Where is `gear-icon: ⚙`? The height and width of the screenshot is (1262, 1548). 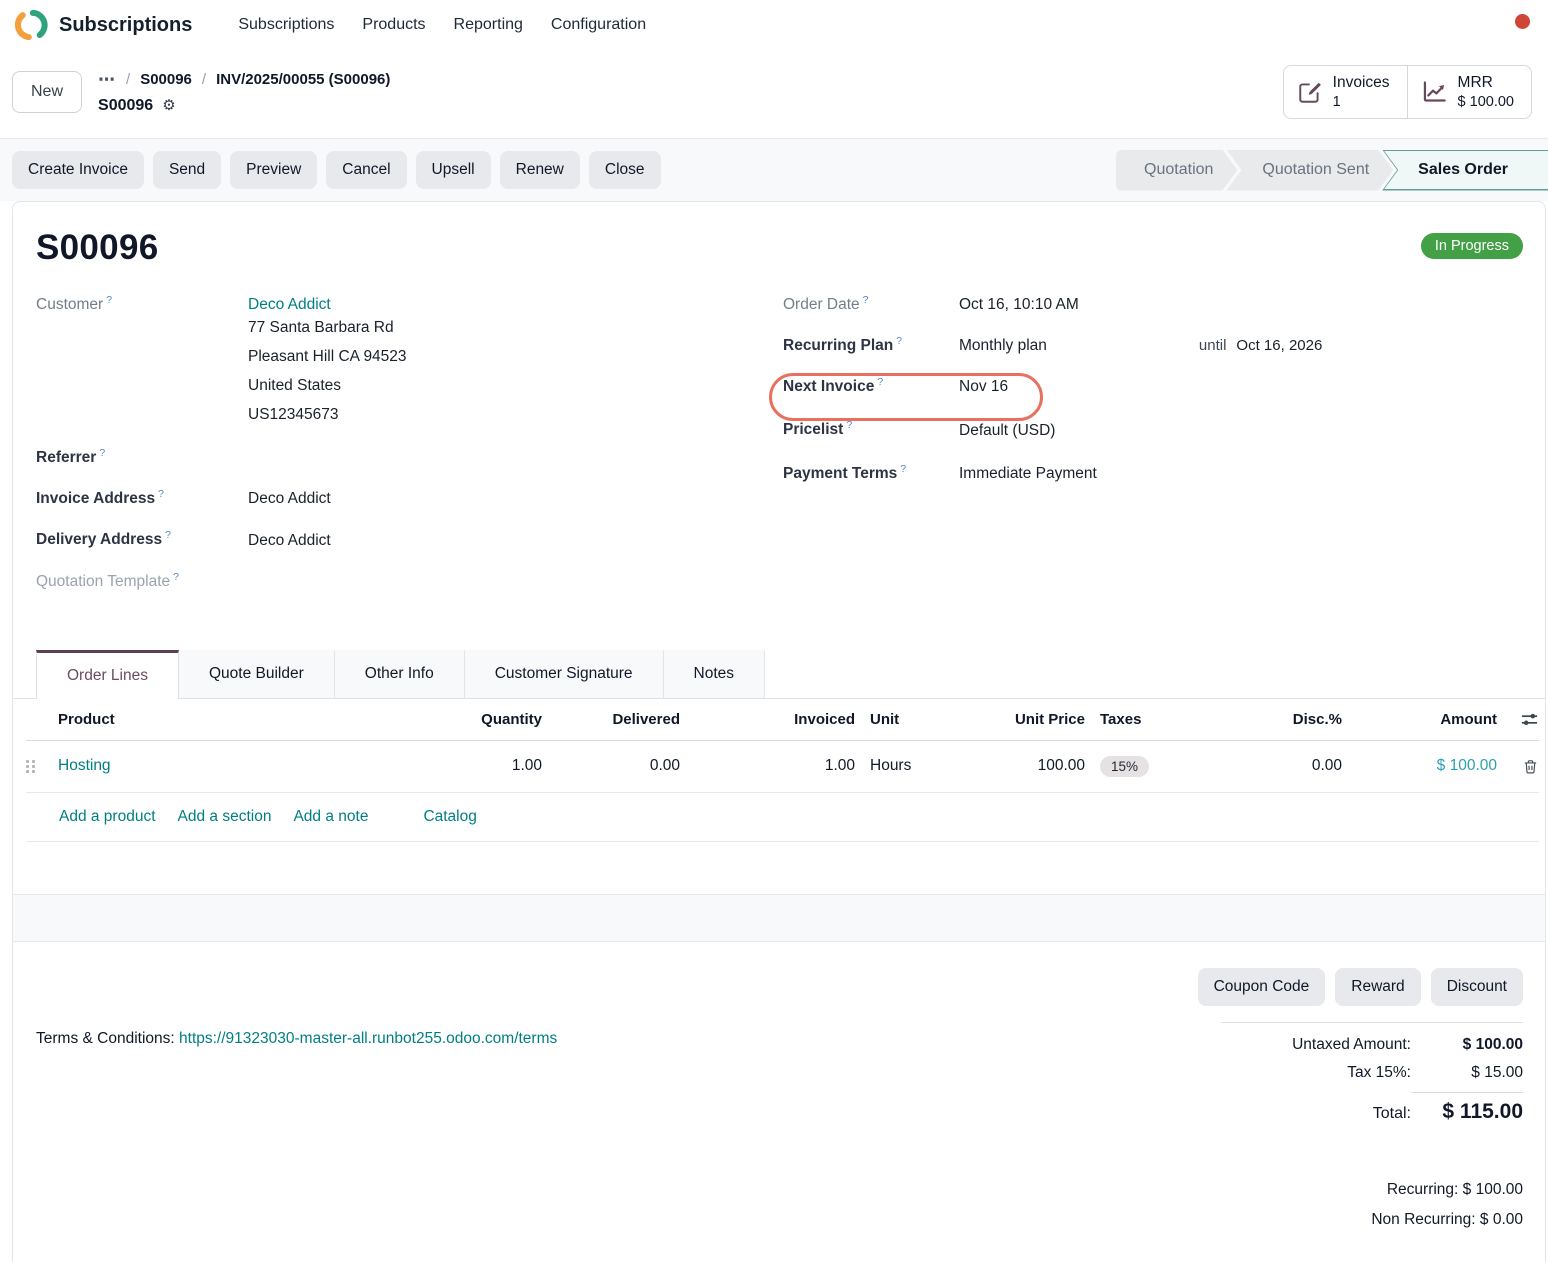
gear-icon: ⚙ is located at coordinates (169, 105).